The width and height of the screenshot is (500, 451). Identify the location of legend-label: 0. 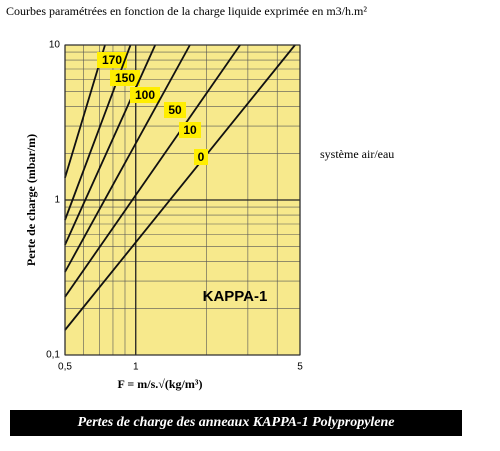
(201, 157).